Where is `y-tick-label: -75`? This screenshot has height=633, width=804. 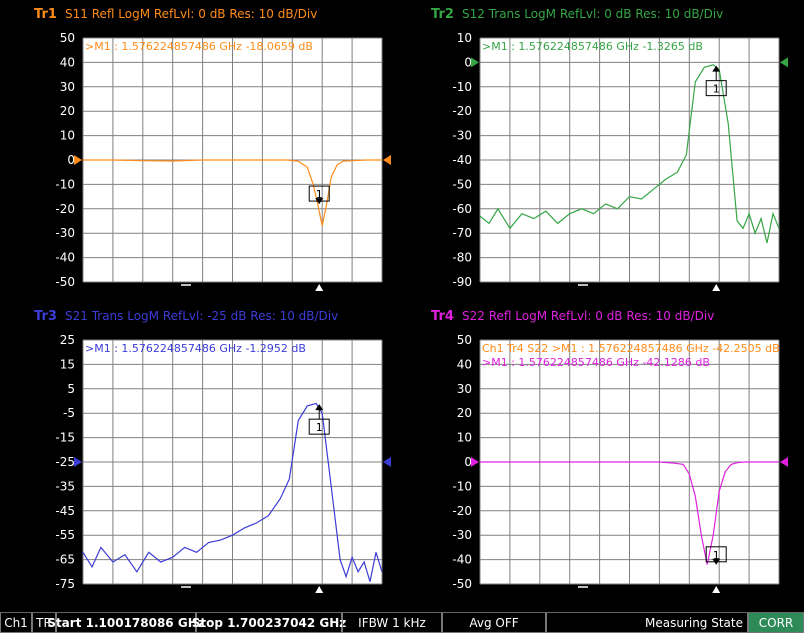
y-tick-label: -75 is located at coordinates (65, 584).